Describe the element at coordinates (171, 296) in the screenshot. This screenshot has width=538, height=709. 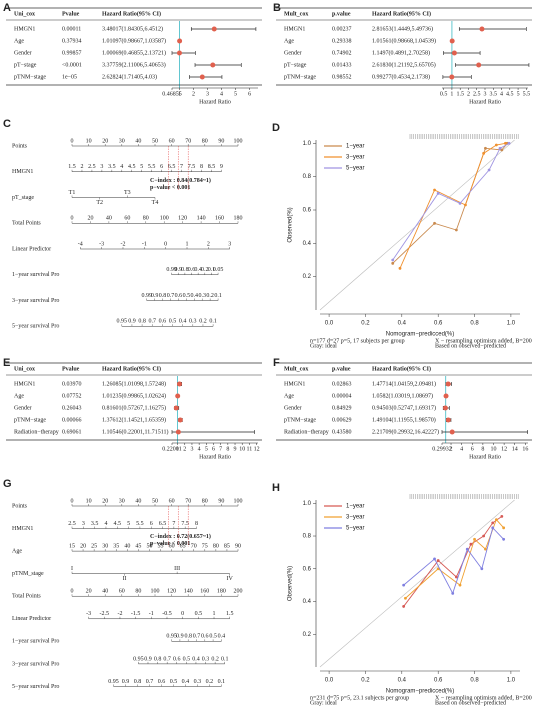
I see `scale-tick-label: 0.7` at that location.